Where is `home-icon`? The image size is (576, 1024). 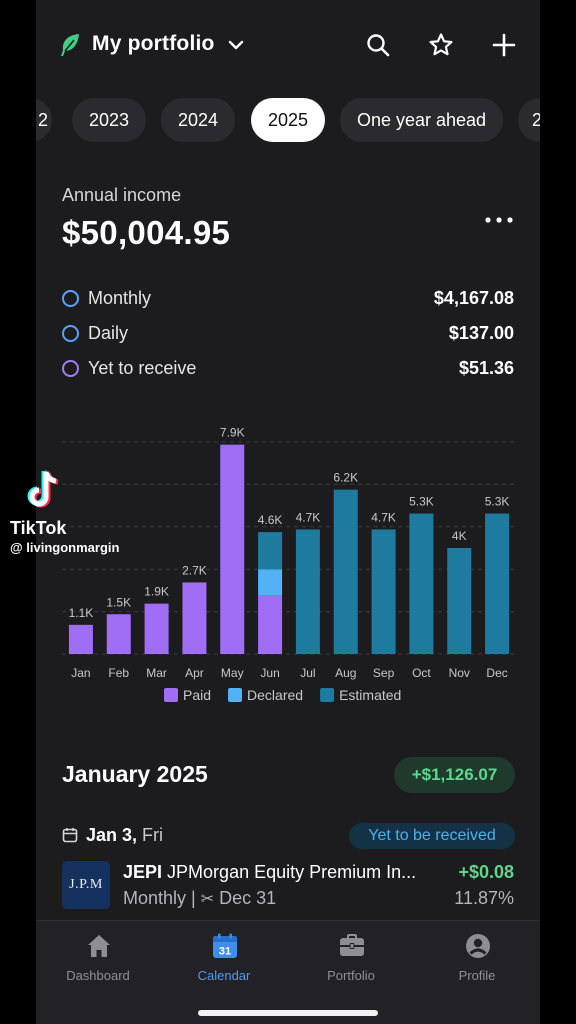
home-icon is located at coordinates (99, 946).